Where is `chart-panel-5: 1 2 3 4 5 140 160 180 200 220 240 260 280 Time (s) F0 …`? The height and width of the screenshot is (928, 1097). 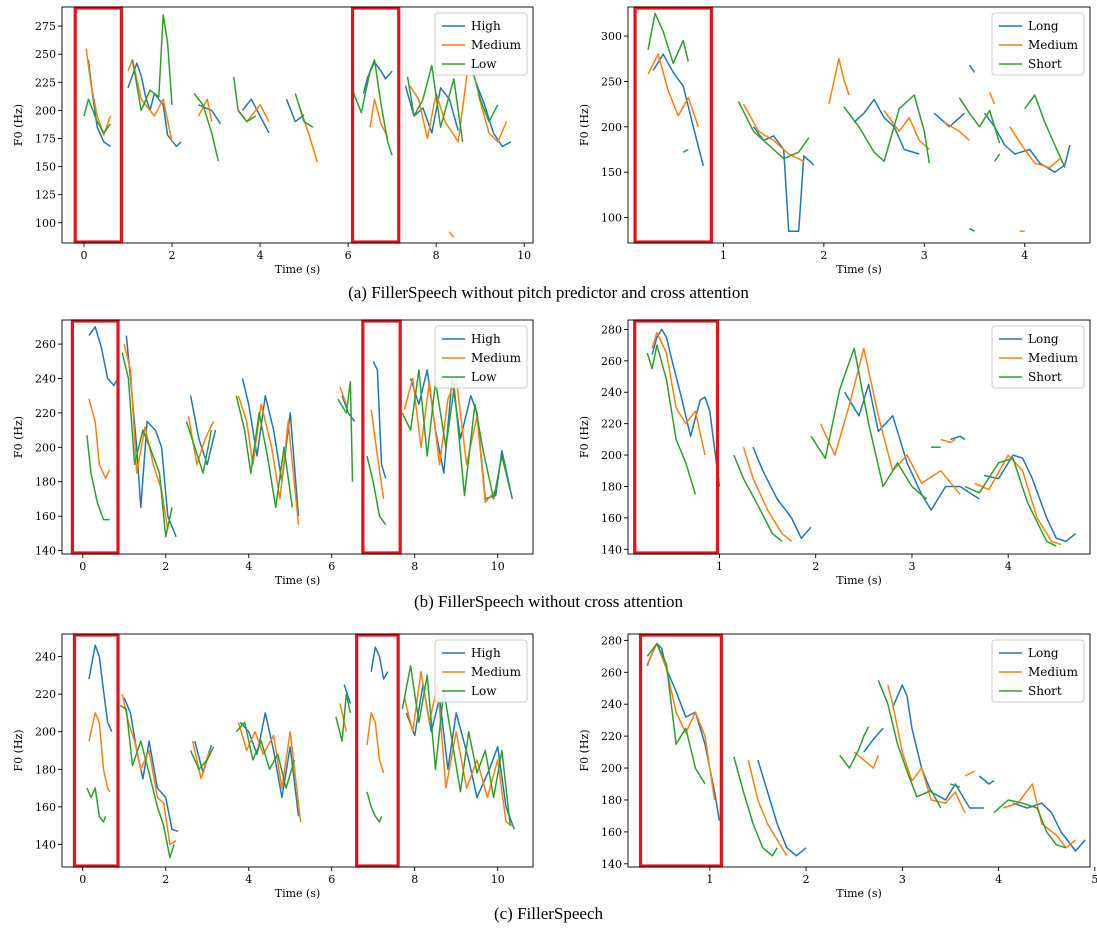 chart-panel-5: 1 2 3 4 5 140 160 180 200 220 240 260 280 Time (s) F0 … is located at coordinates (837, 766).